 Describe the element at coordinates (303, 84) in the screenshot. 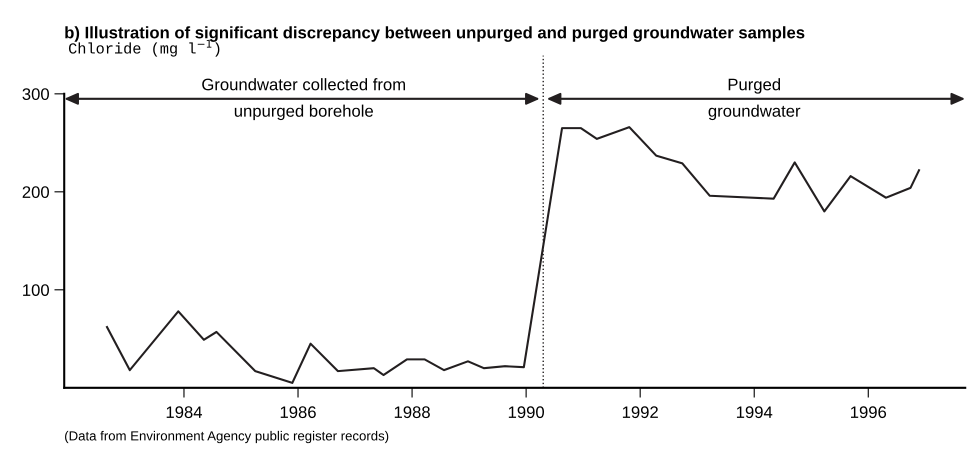

I see `text: Groundwater collected from` at that location.